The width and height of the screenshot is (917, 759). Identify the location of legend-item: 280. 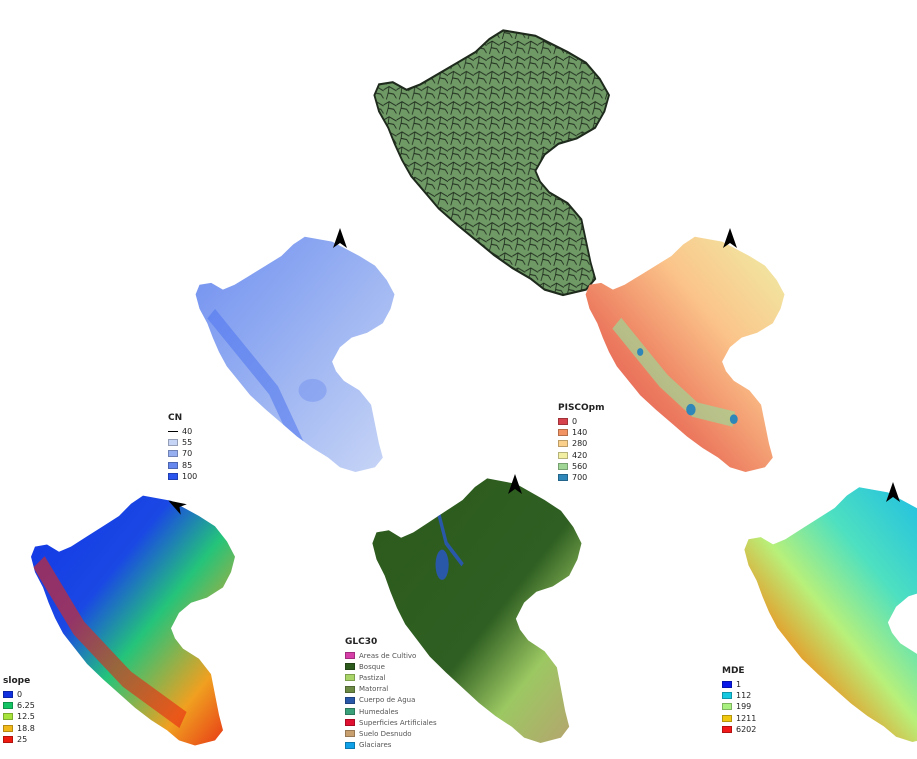
(581, 443).